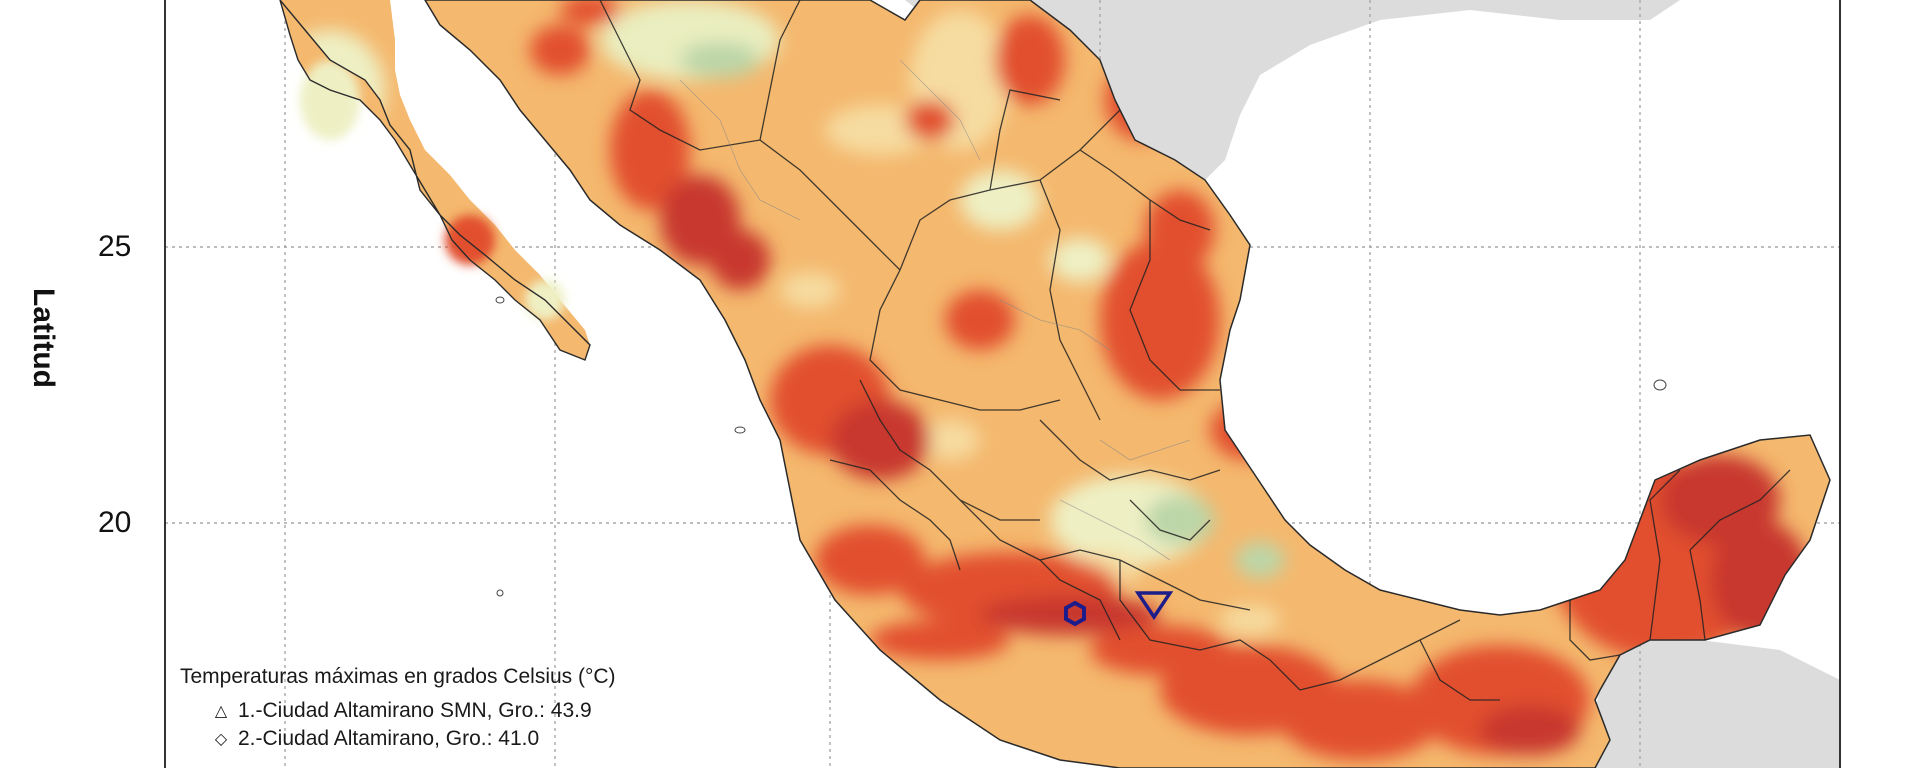  I want to click on legend-item-label: 2.-Ciudad Altamirano, Gro.: 41.0, so click(389, 738).